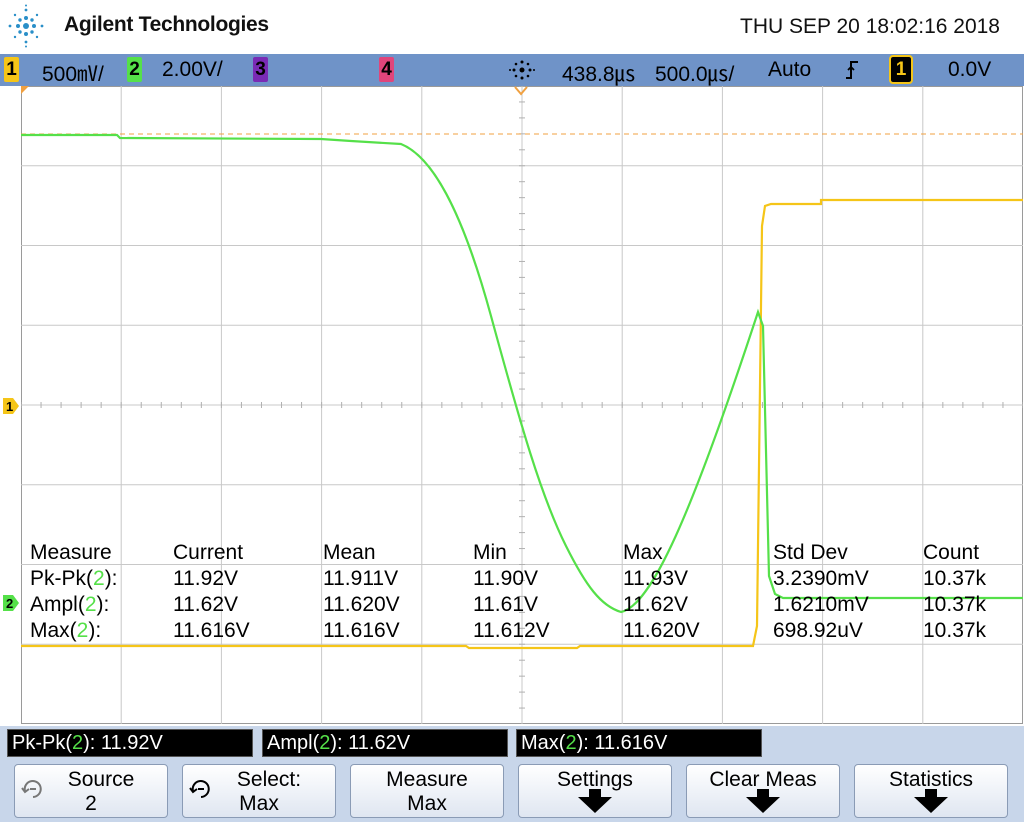 Image resolution: width=1024 pixels, height=822 pixels. I want to click on channel-4-badge: 4, so click(386, 69).